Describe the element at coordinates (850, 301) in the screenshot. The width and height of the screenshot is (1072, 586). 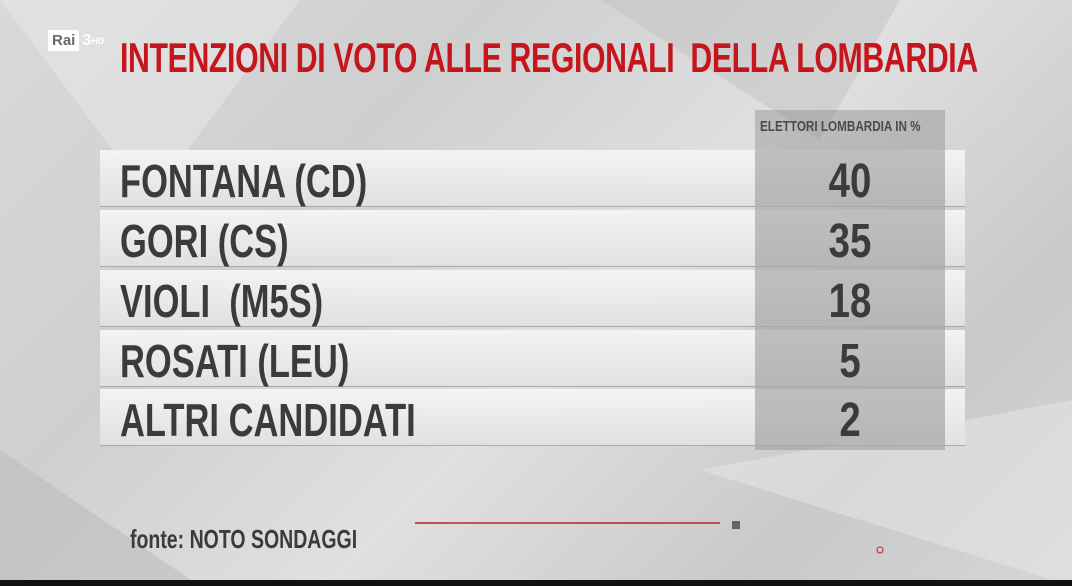
I see `percent-value: 18` at that location.